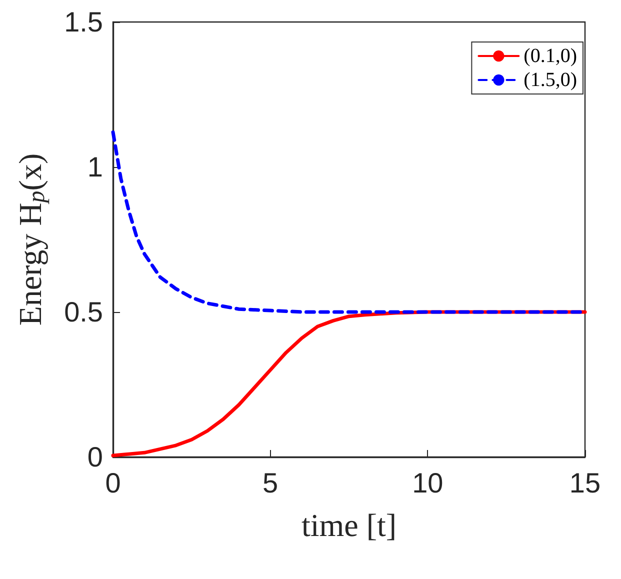 This screenshot has width=621, height=579. I want to click on x-axis-title: time [t], so click(349, 525).